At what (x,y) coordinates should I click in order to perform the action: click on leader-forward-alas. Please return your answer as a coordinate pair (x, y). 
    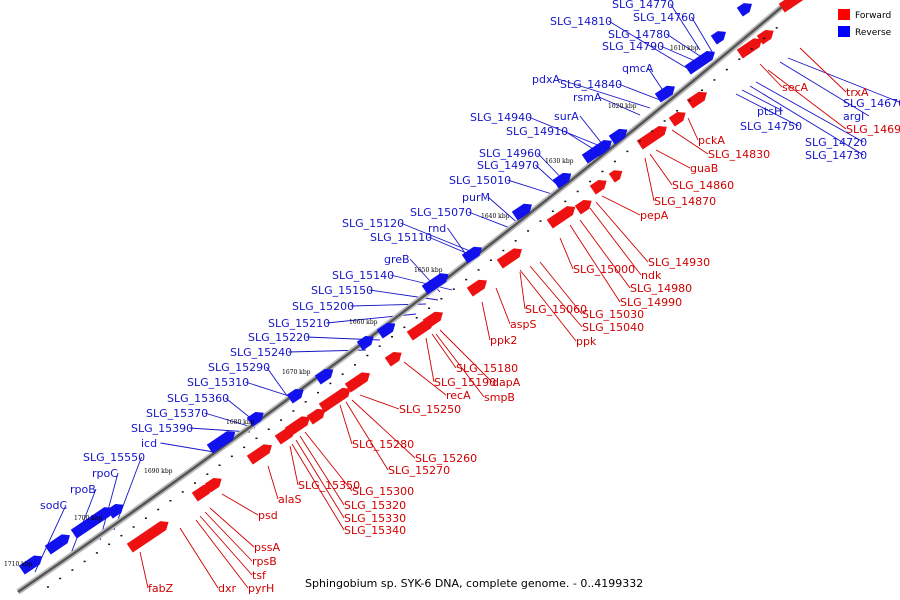
    Looking at the image, I should click on (273, 482).